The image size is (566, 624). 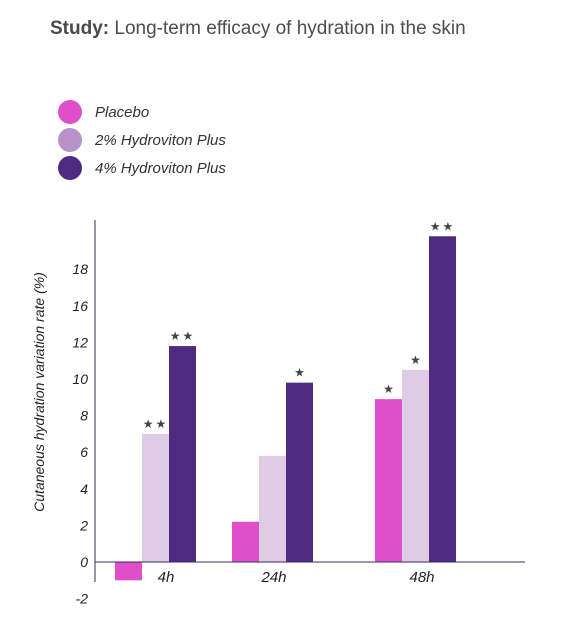 What do you see at coordinates (160, 140) in the screenshot?
I see `legend-label: 2% Hydroviton Plus` at bounding box center [160, 140].